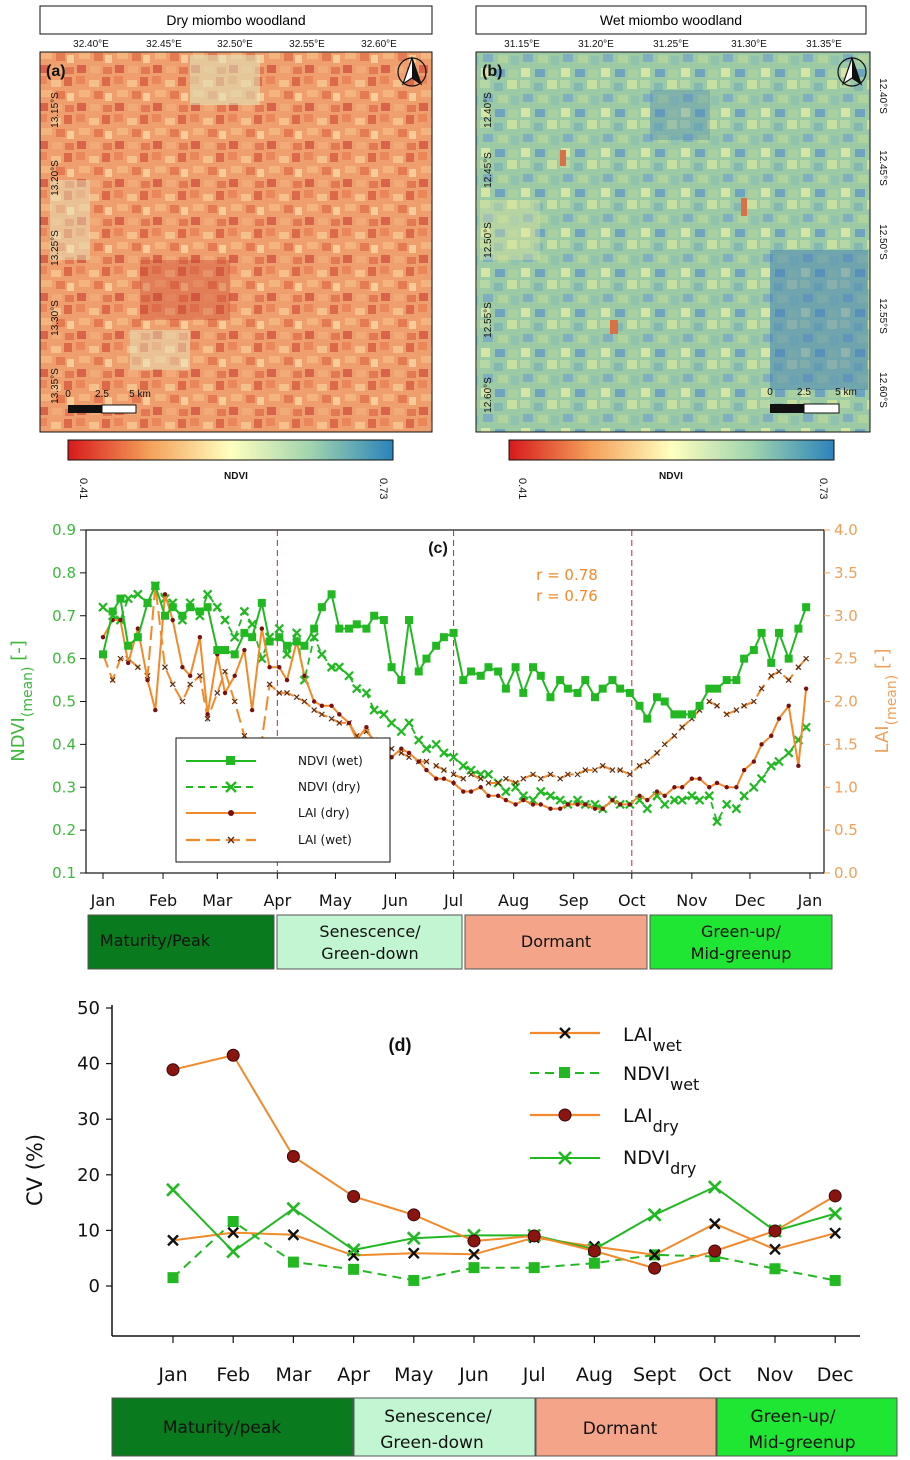 This screenshot has width=910, height=1460. Describe the element at coordinates (64, 787) in the screenshot. I see `left-tick-label: 0.3` at that location.